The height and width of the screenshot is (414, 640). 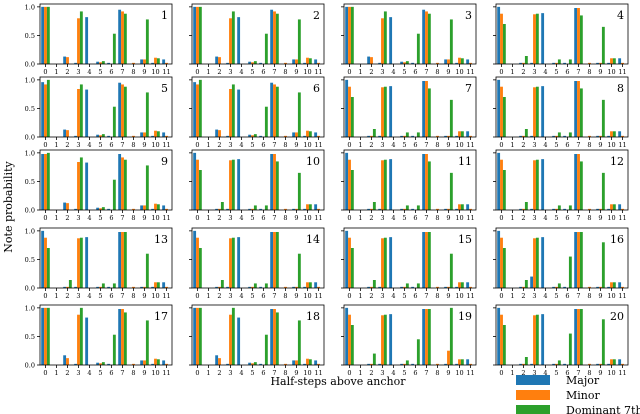 What do you see at coordinates (161, 239) in the screenshot?
I see `panel-label: 13` at bounding box center [161, 239].